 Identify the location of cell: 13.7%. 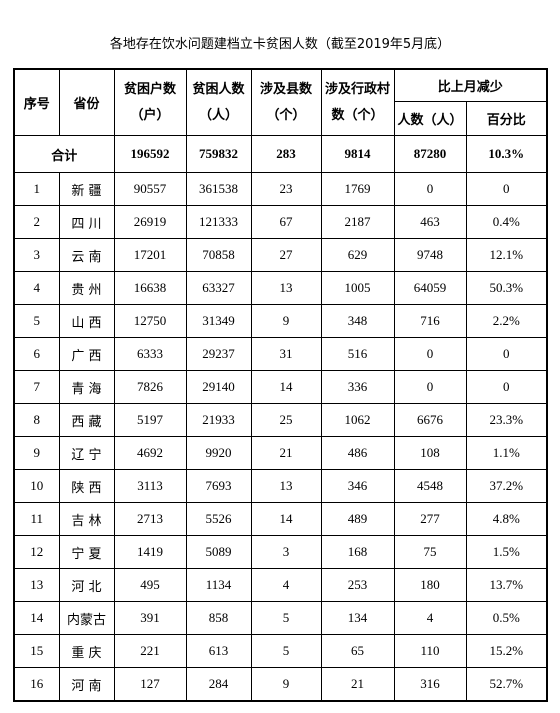
(506, 585).